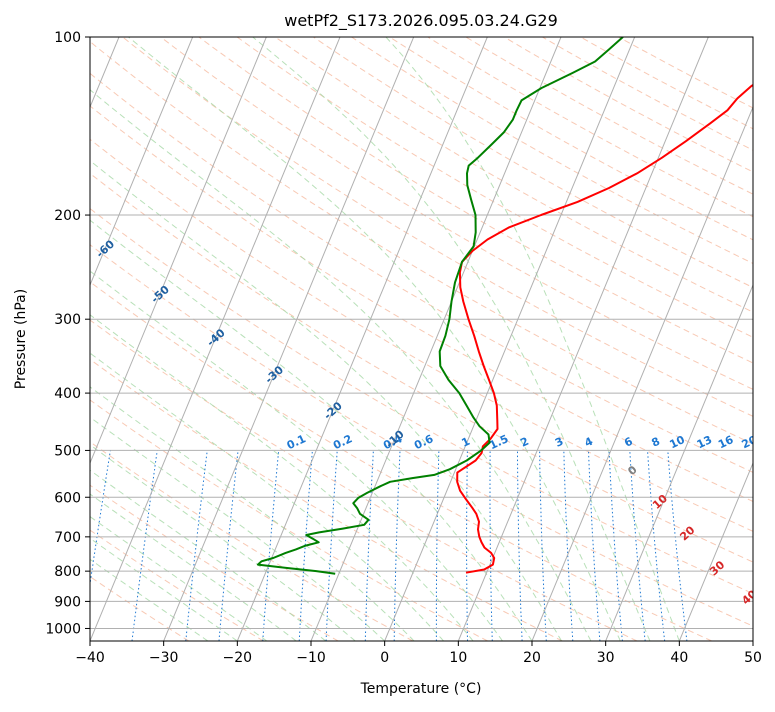  Describe the element at coordinates (333, 410) in the screenshot. I see `isotherm-label: -20` at that location.